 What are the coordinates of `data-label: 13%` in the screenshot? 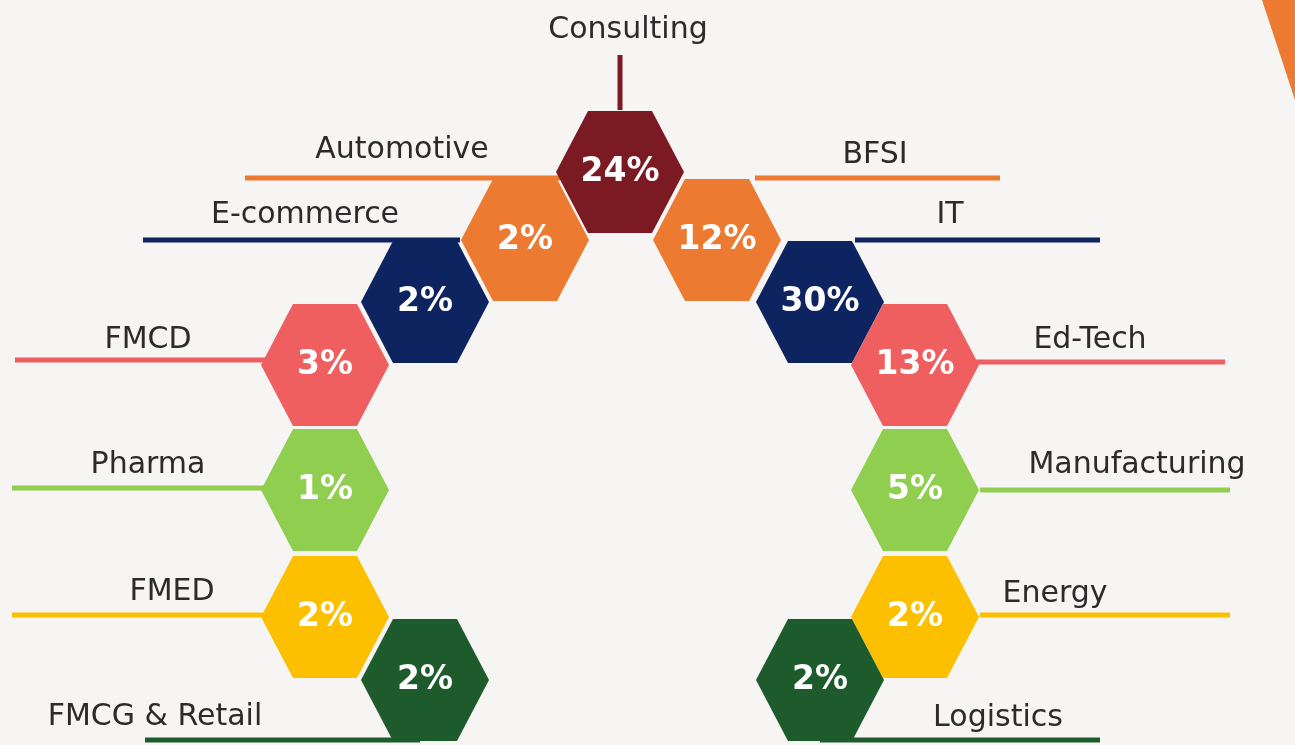 It's located at (915, 362).